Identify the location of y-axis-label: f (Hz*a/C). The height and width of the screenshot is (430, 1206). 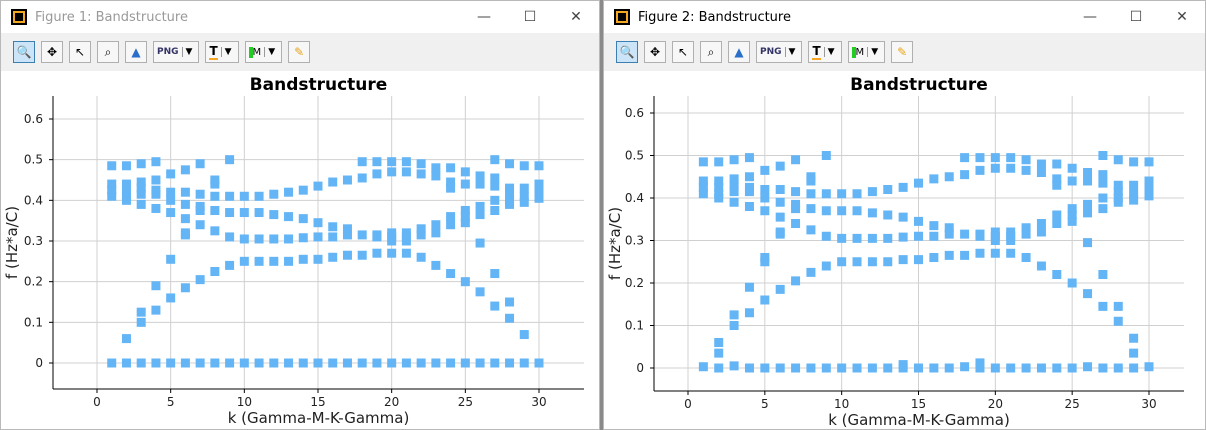
(12, 242).